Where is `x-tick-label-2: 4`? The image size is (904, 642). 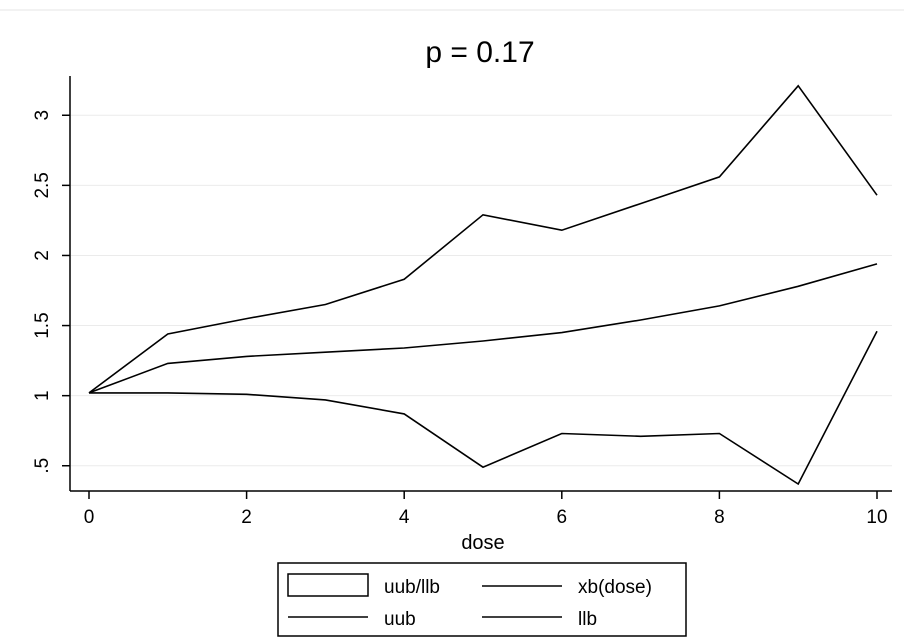 x-tick-label-2: 4 is located at coordinates (404, 517).